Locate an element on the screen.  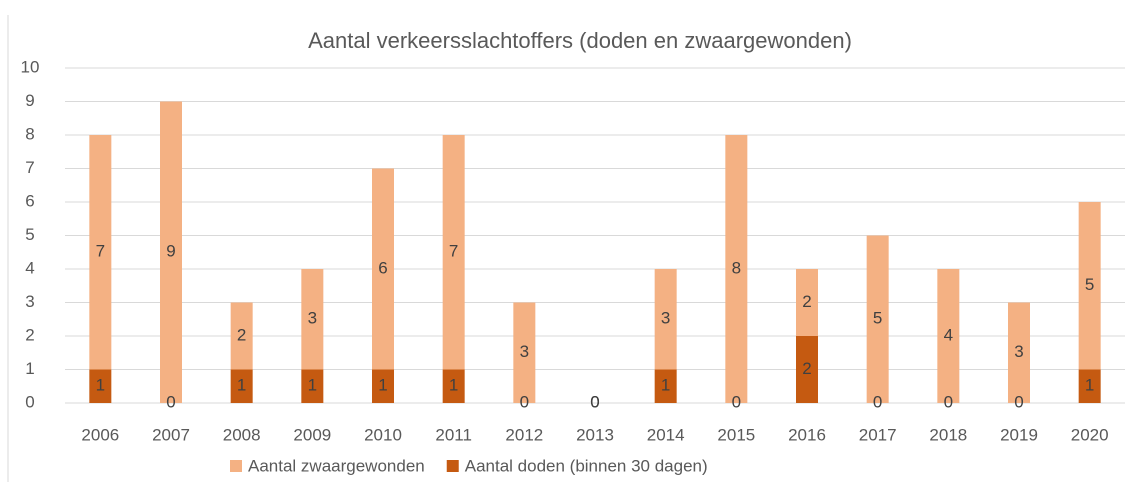
y-tick-label: 7 is located at coordinates (29, 167).